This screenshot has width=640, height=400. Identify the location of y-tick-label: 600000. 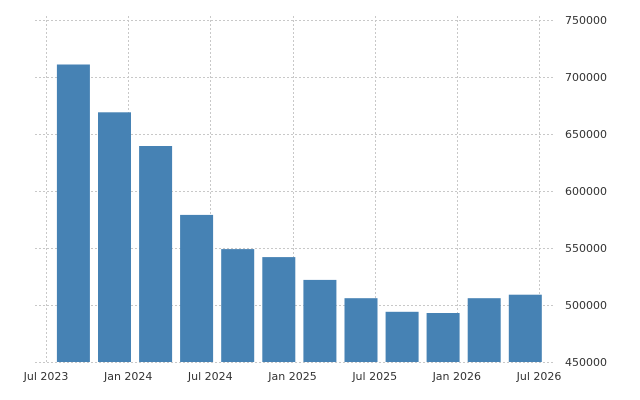
(586, 191).